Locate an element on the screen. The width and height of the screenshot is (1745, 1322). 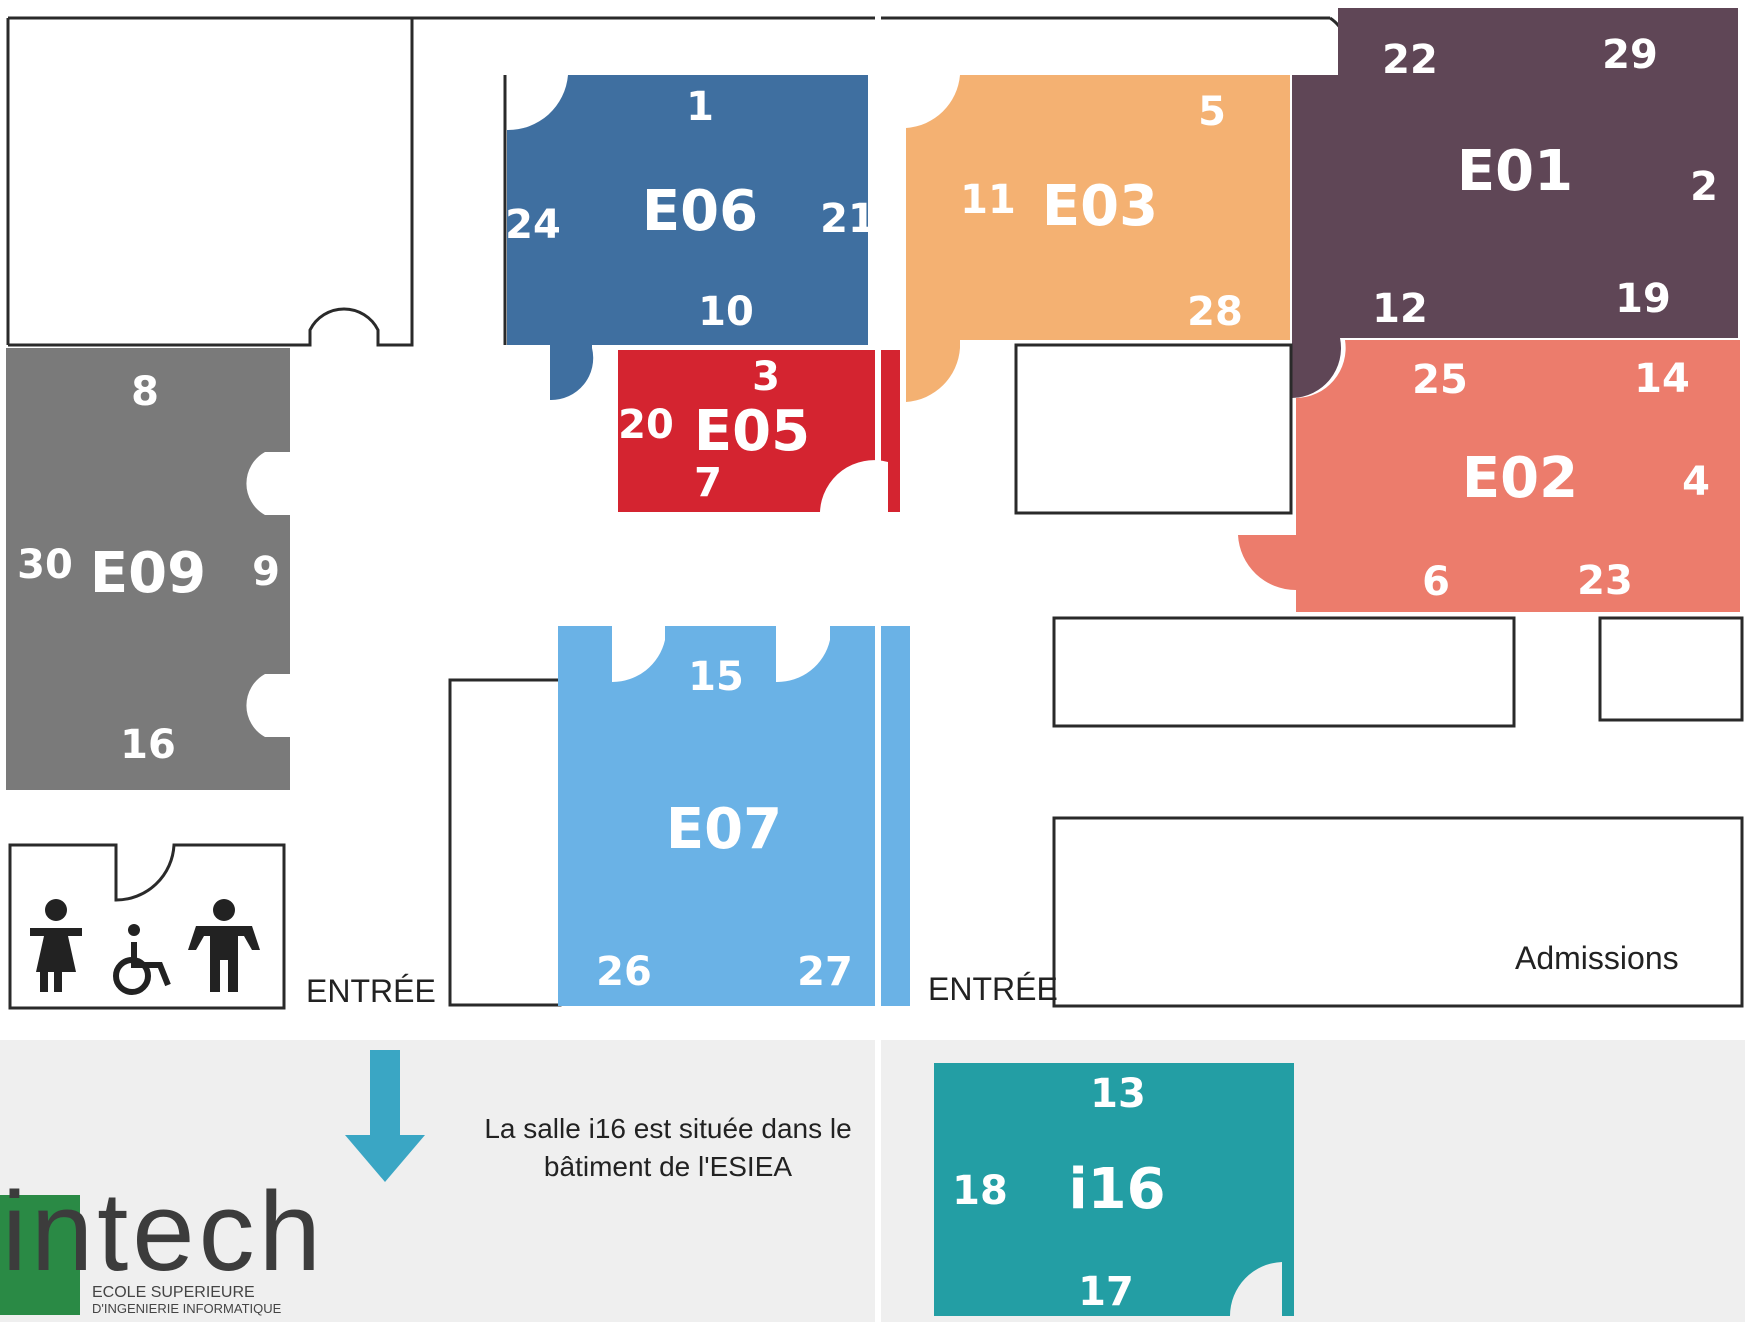
E09-seat-9: 9 is located at coordinates (266, 572).